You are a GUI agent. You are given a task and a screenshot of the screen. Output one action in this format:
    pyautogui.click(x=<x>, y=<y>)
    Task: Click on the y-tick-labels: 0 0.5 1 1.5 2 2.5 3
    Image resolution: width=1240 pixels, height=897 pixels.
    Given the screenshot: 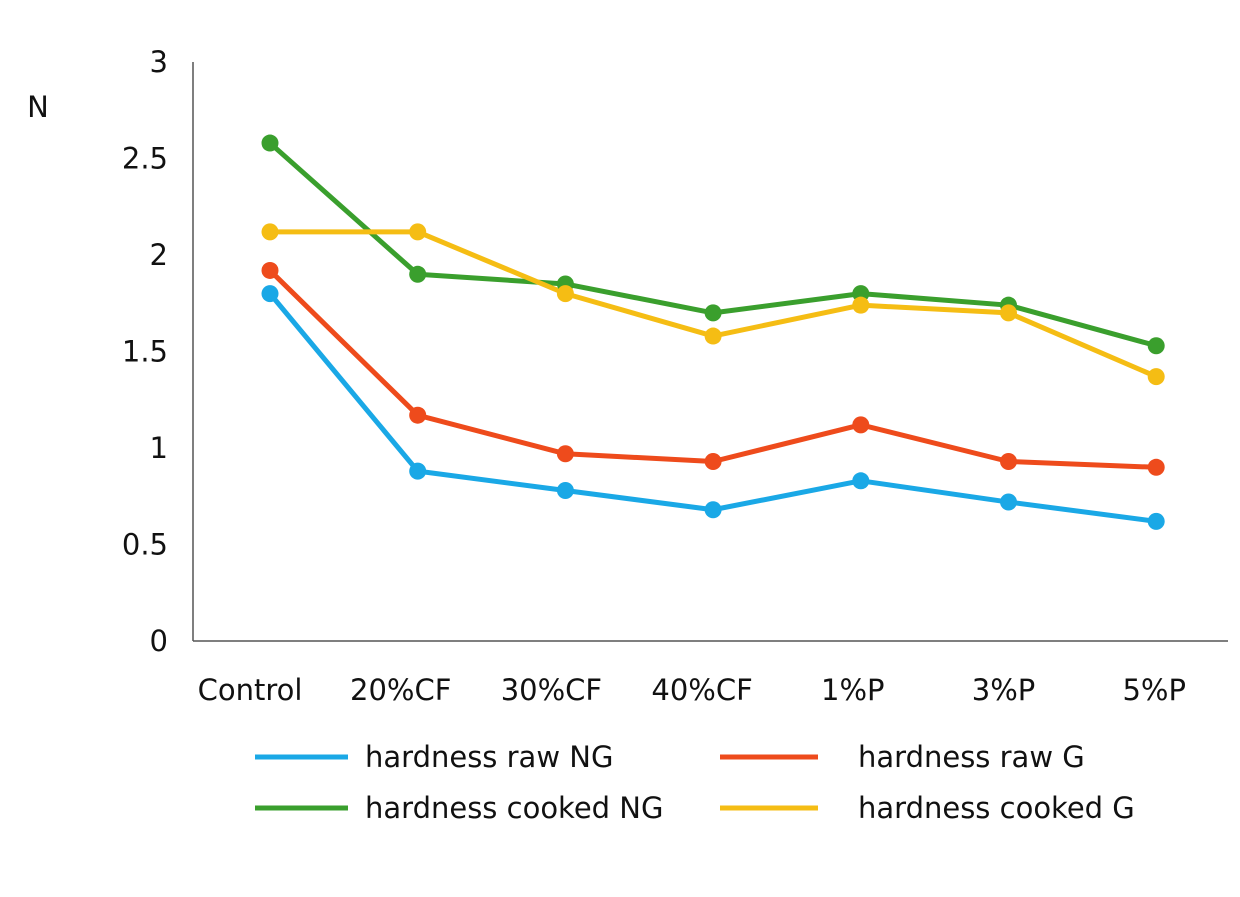 What is the action you would take?
    pyautogui.click(x=145, y=351)
    